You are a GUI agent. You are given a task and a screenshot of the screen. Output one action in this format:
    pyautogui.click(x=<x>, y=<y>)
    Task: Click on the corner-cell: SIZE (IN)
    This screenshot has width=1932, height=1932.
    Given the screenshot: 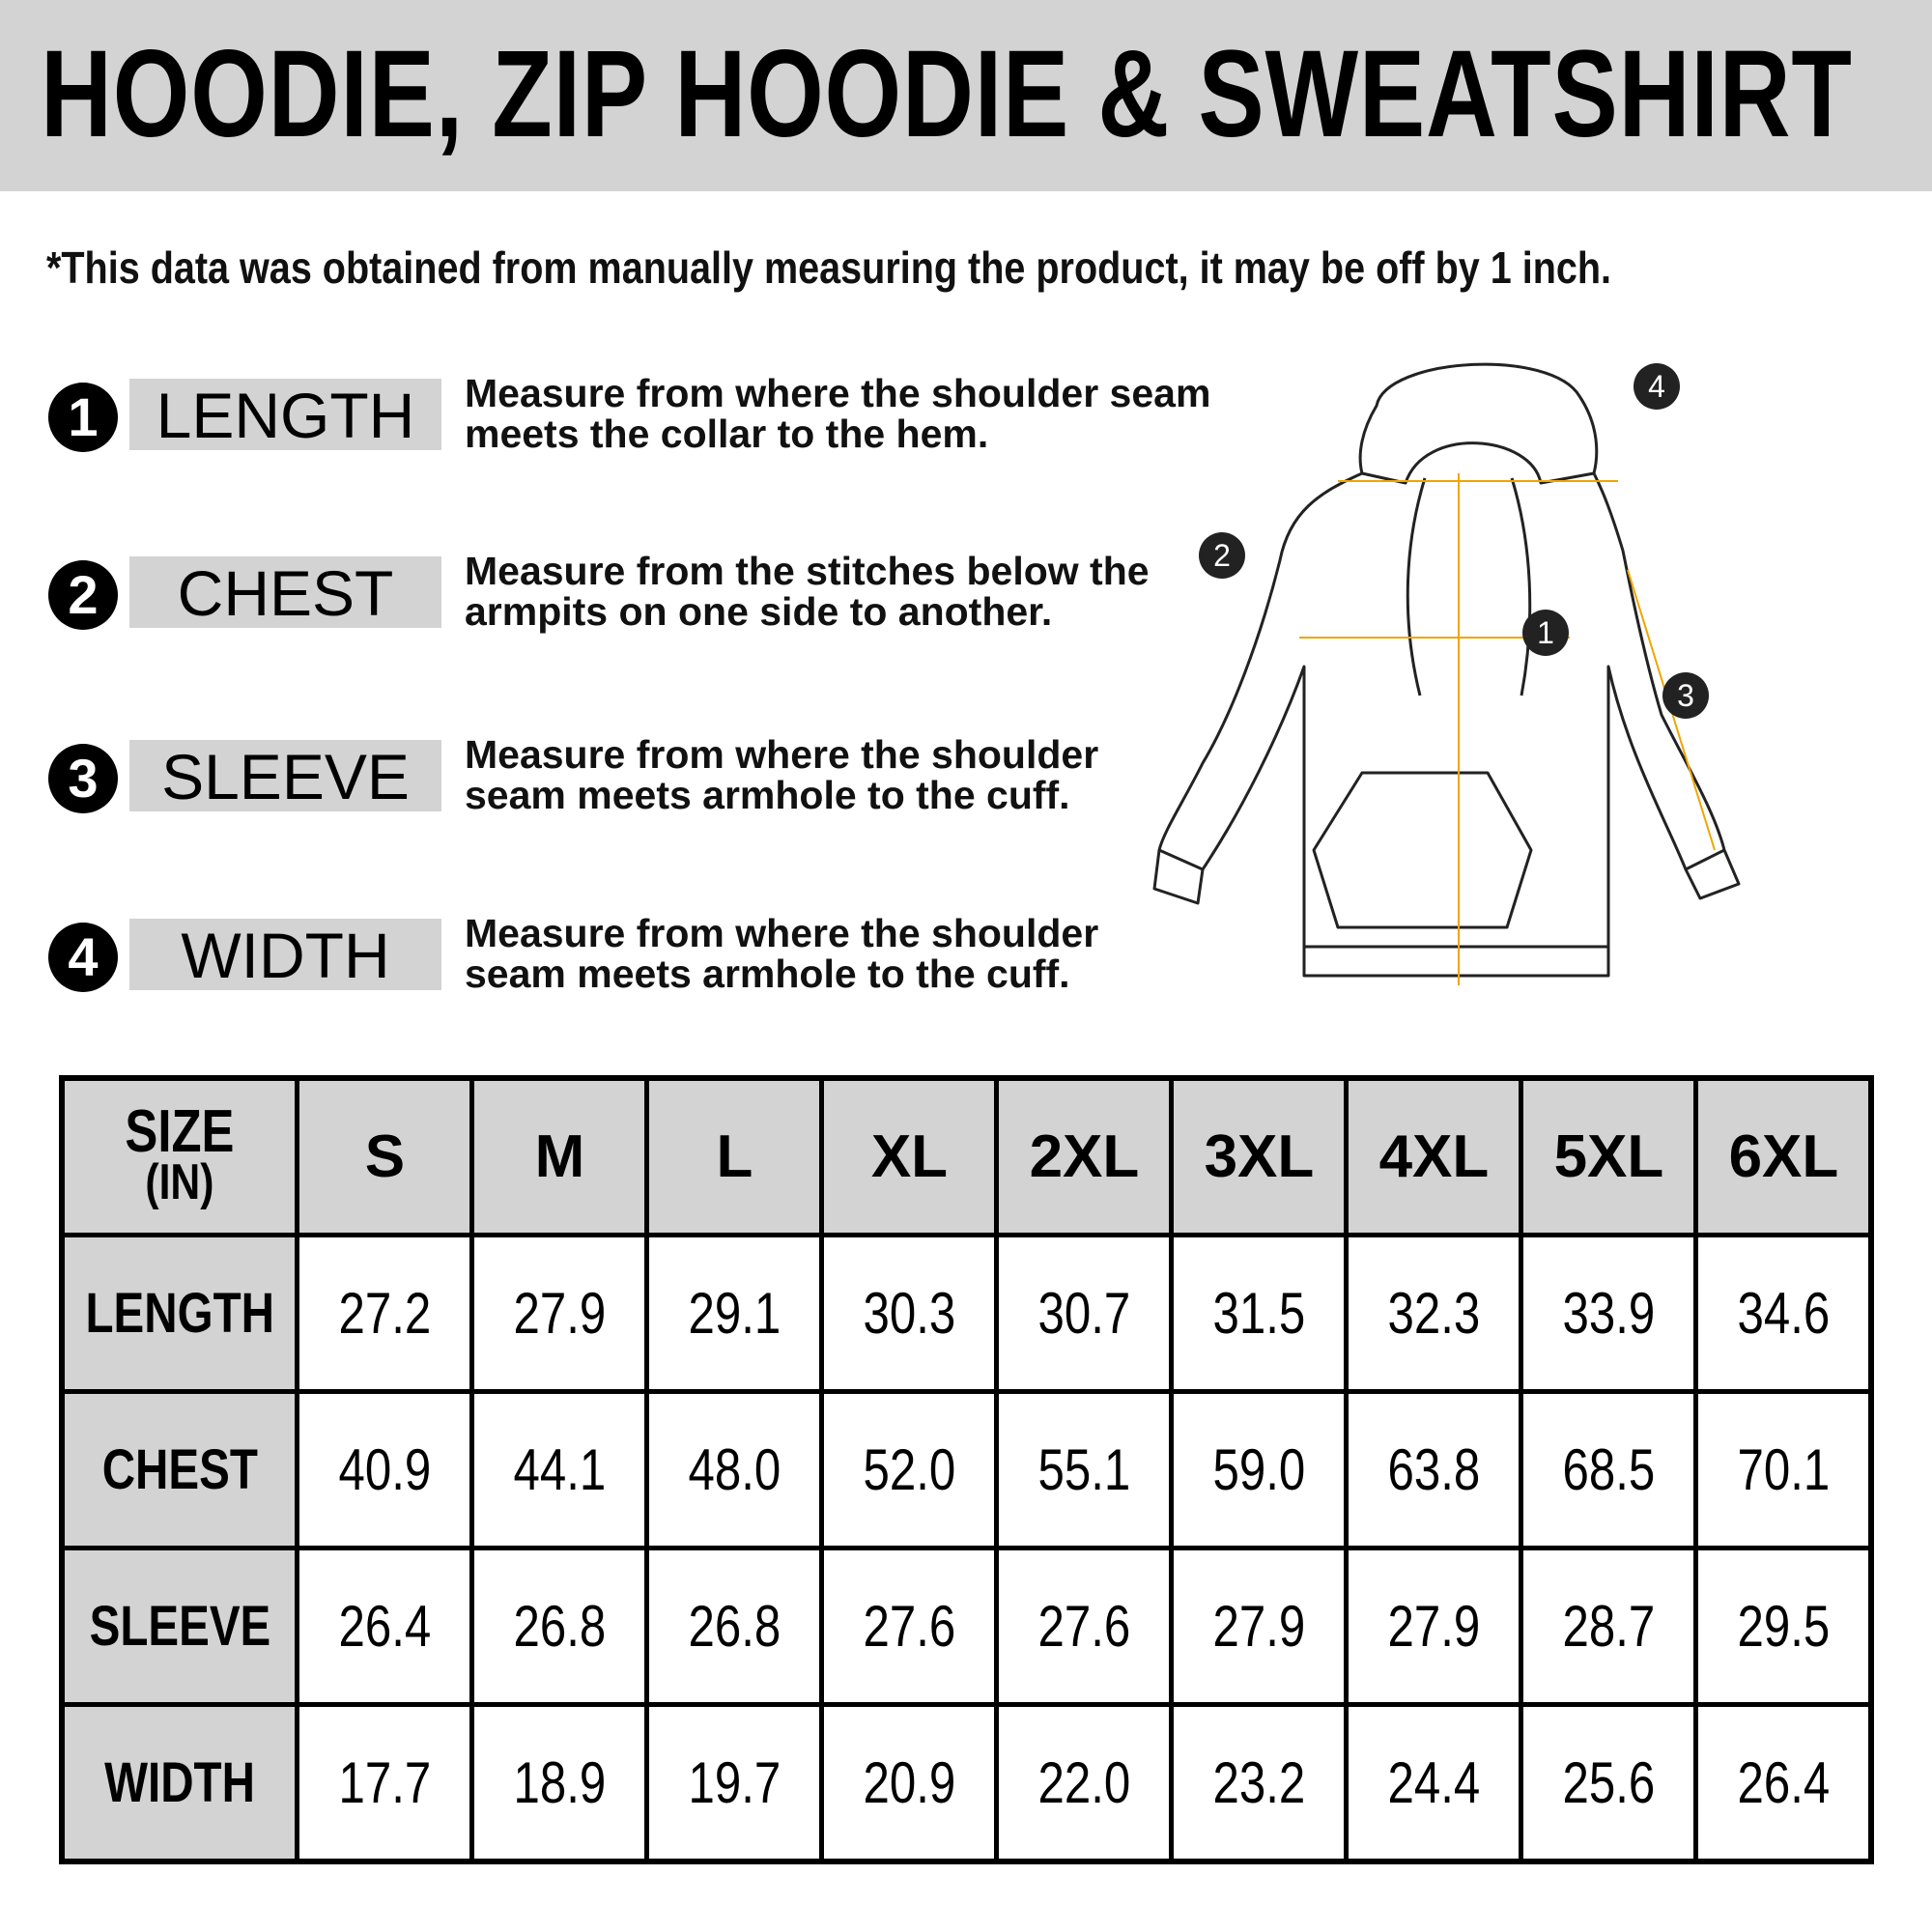 What is the action you would take?
    pyautogui.click(x=179, y=1156)
    